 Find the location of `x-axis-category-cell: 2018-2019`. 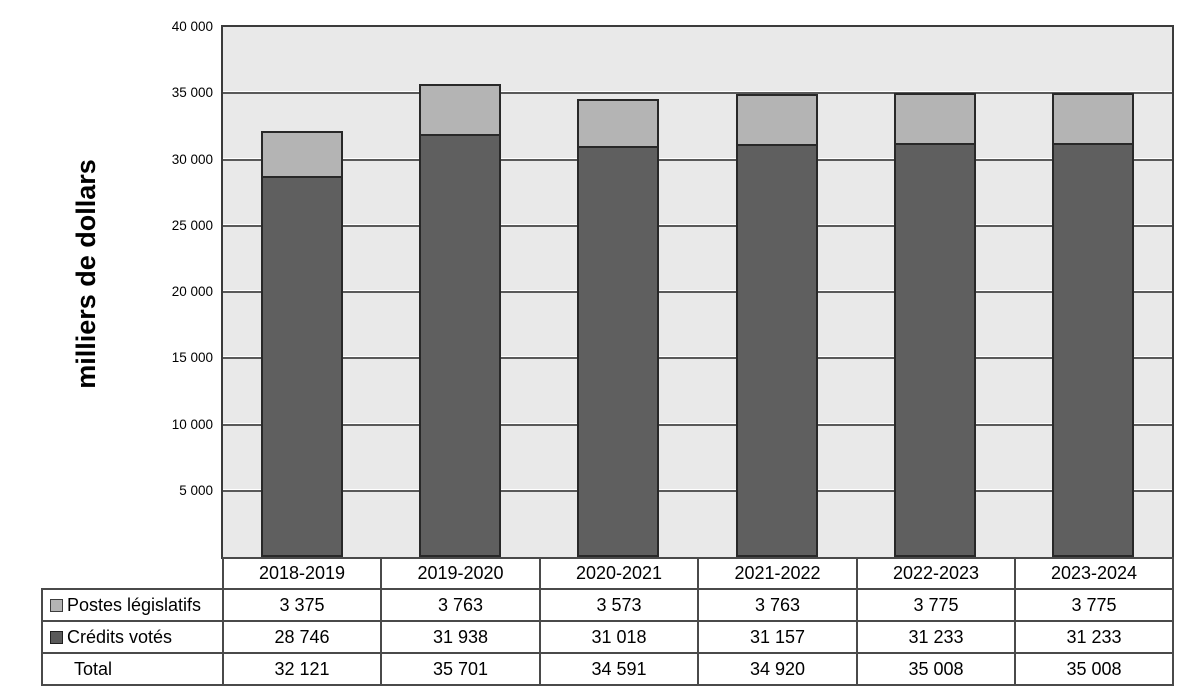

x-axis-category-cell: 2018-2019 is located at coordinates (302, 573).